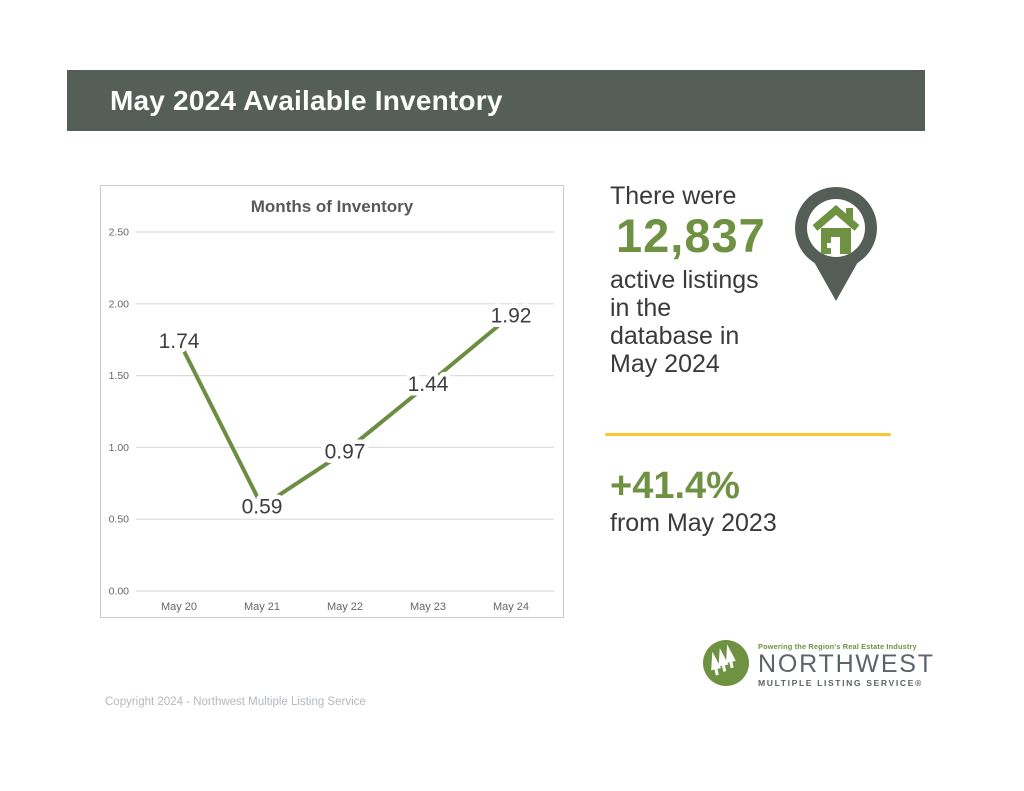  I want to click on svg-text: May 24, so click(511, 607).